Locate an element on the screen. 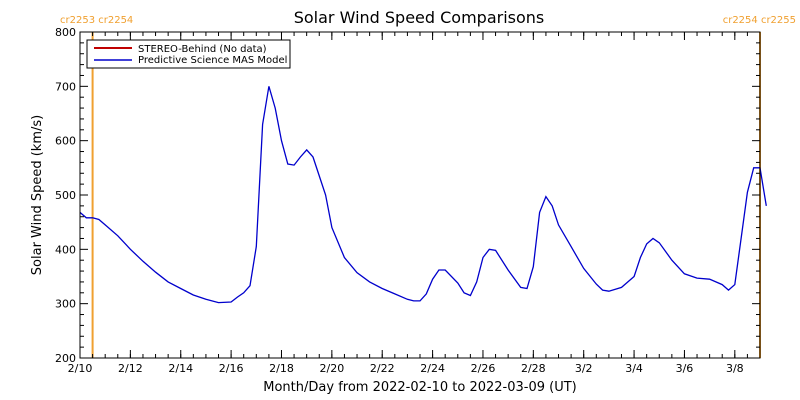 Image resolution: width=800 pixels, height=400 pixels. y-tick-label: 300 is located at coordinates (65, 304).